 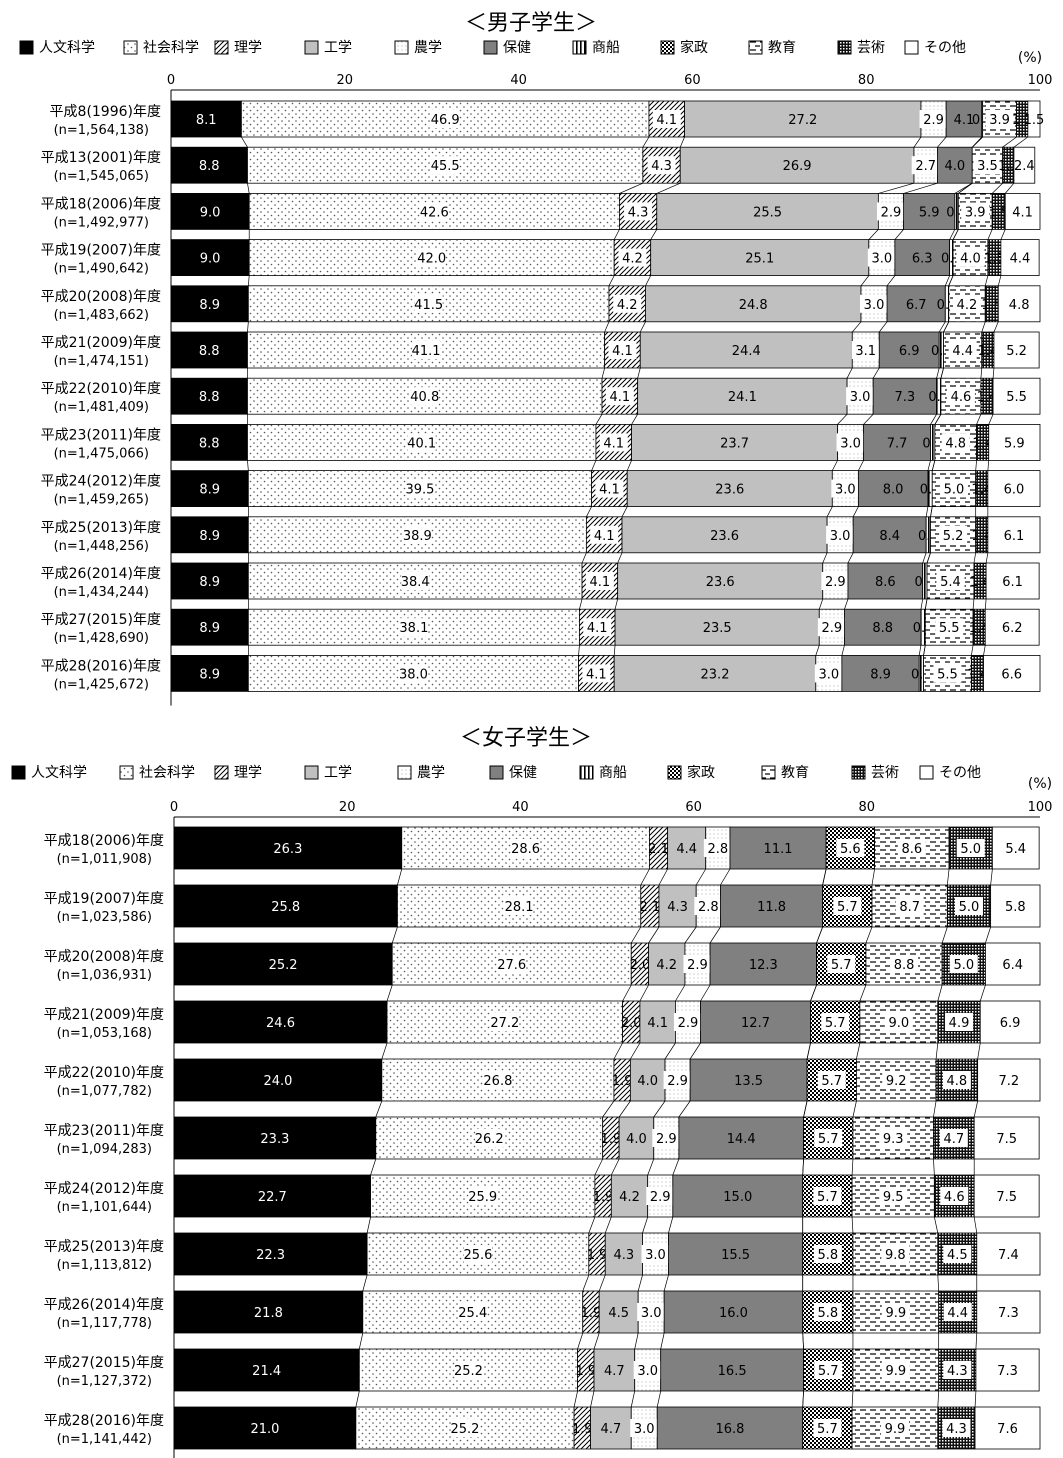 What do you see at coordinates (174, 807) in the screenshot?
I see `x-tick-label: 0` at bounding box center [174, 807].